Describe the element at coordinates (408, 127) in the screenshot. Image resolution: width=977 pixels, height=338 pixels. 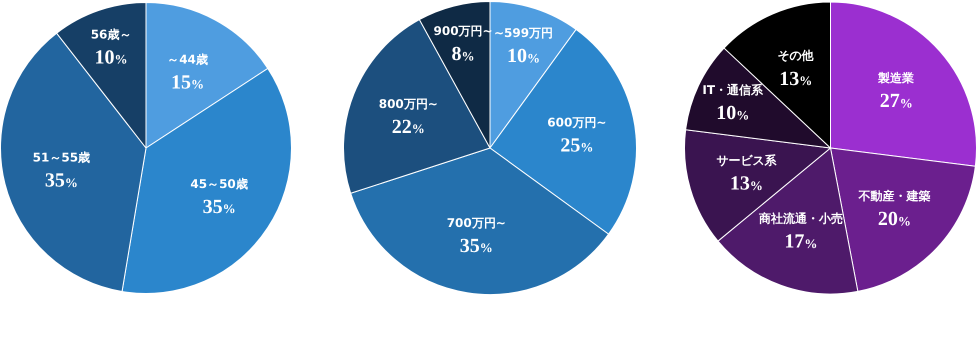
I see `data-label: 22%` at that location.